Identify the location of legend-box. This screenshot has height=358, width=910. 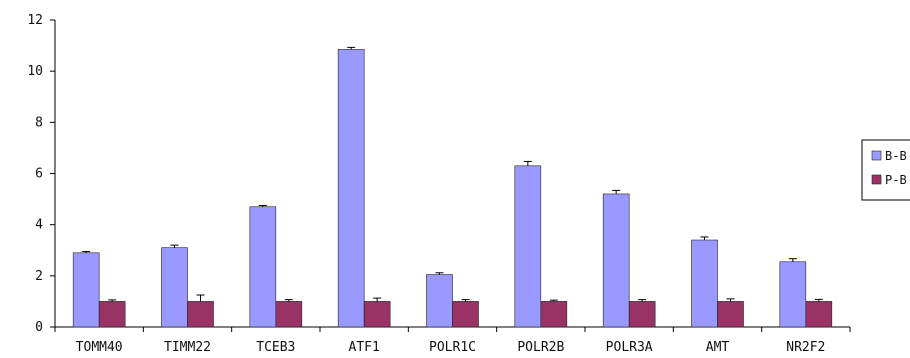
(885, 170).